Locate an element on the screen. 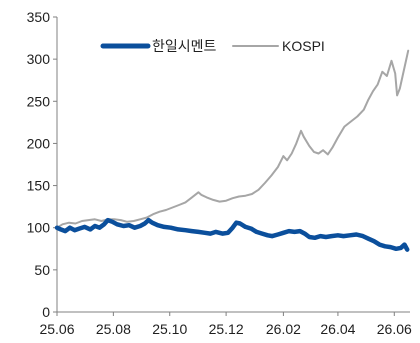 The width and height of the screenshot is (420, 343). legend: 한일시멘트 KOSPI is located at coordinates (212, 46).